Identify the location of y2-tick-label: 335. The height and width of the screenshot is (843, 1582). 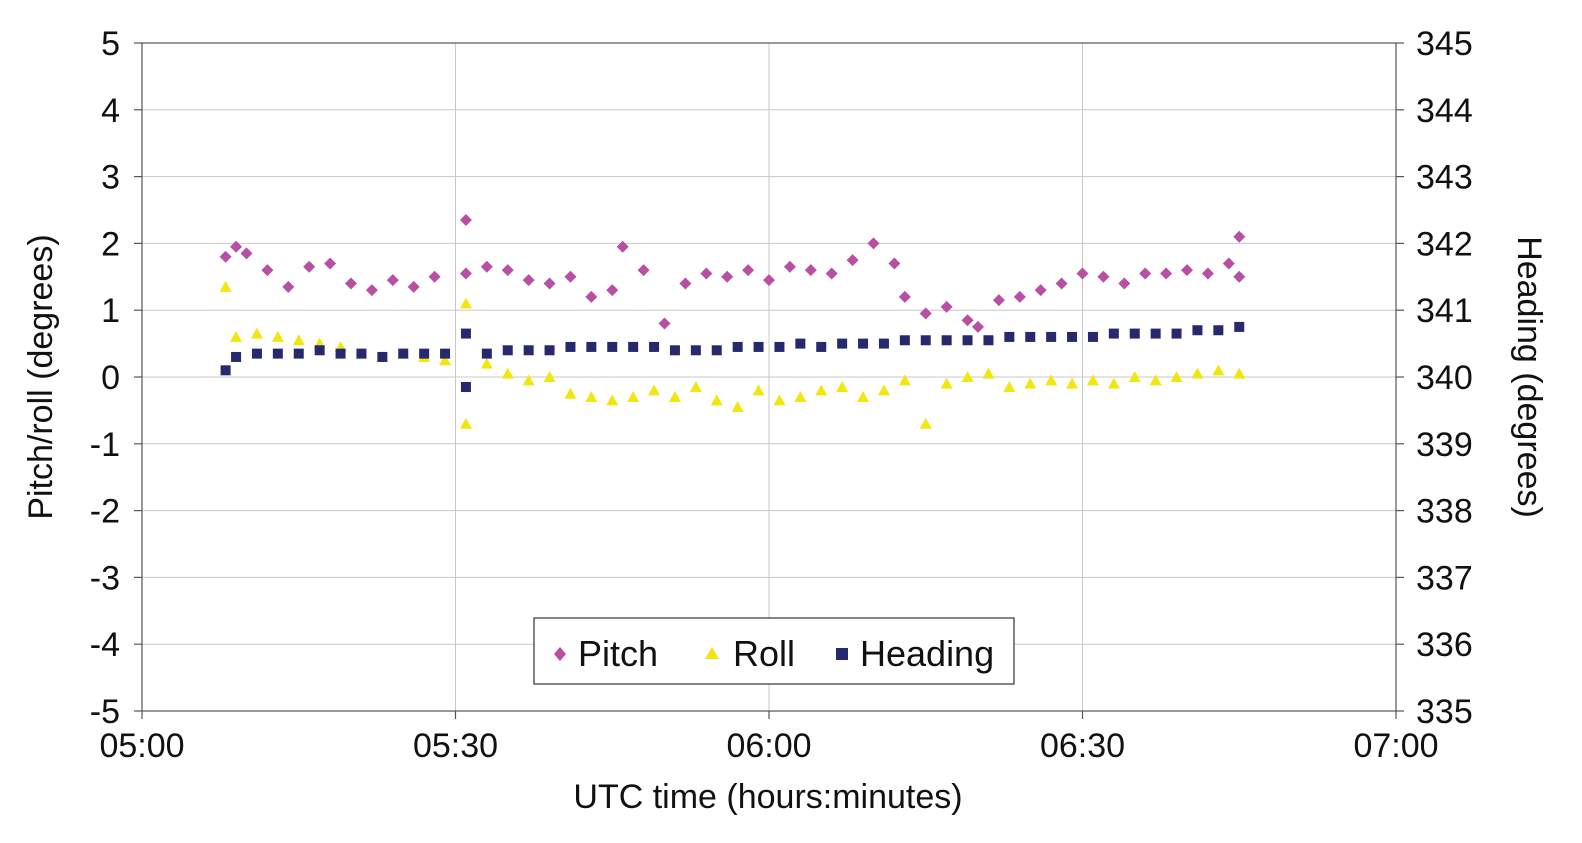
(1444, 712).